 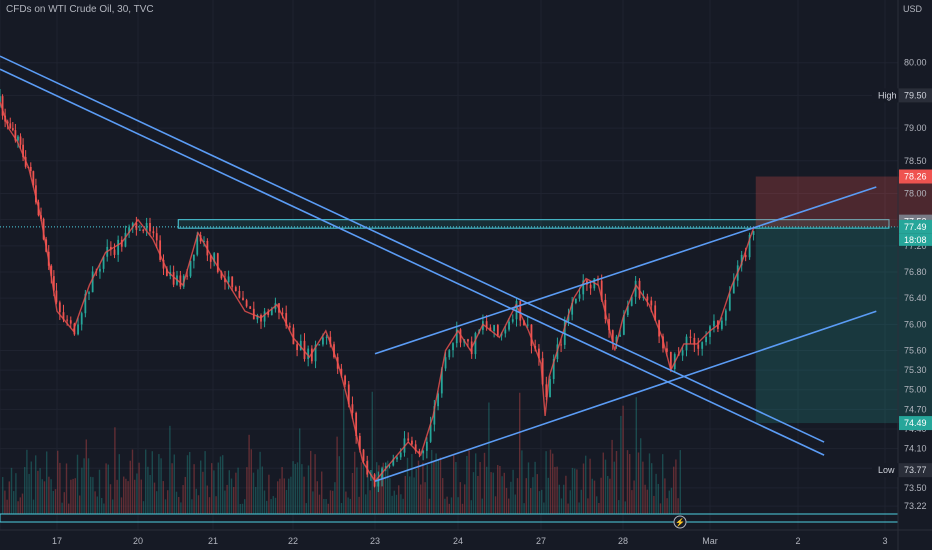 What do you see at coordinates (915, 63) in the screenshot?
I see `y-tick-label: 80.00` at bounding box center [915, 63].